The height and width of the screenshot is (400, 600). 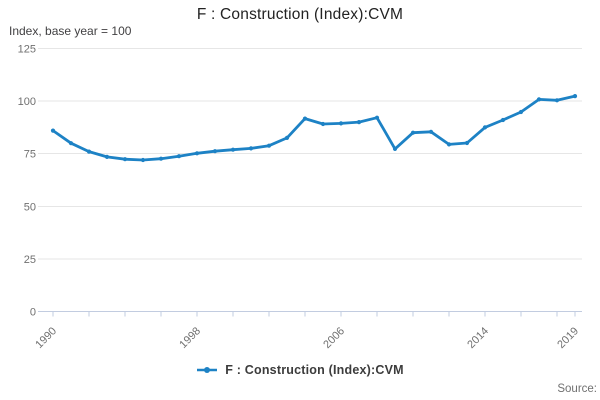 What do you see at coordinates (27, 50) in the screenshot?
I see `y-tick-label: 125` at bounding box center [27, 50].